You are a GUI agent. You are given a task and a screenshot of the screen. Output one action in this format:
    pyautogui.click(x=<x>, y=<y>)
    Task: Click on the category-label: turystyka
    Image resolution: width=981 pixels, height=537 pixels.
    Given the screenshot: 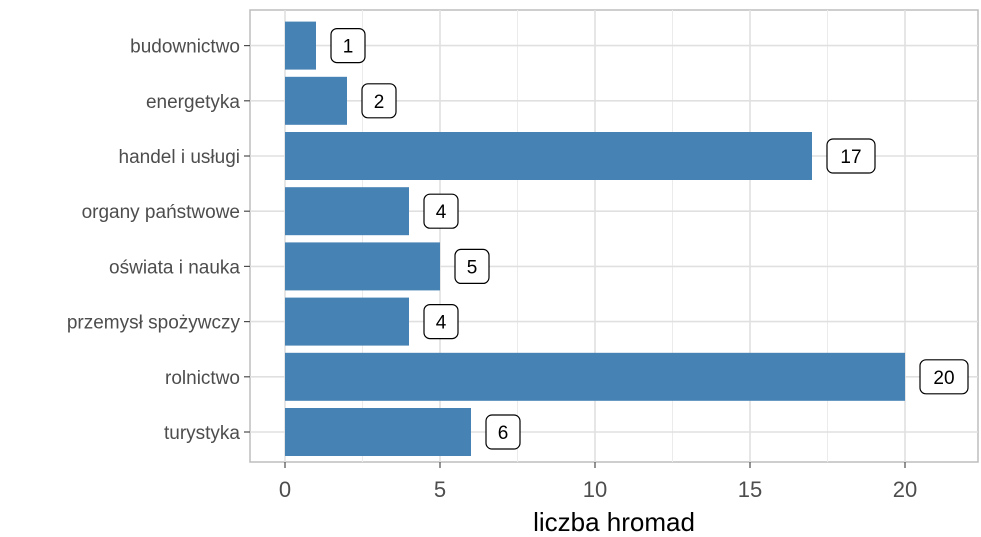 What is the action you would take?
    pyautogui.click(x=202, y=433)
    